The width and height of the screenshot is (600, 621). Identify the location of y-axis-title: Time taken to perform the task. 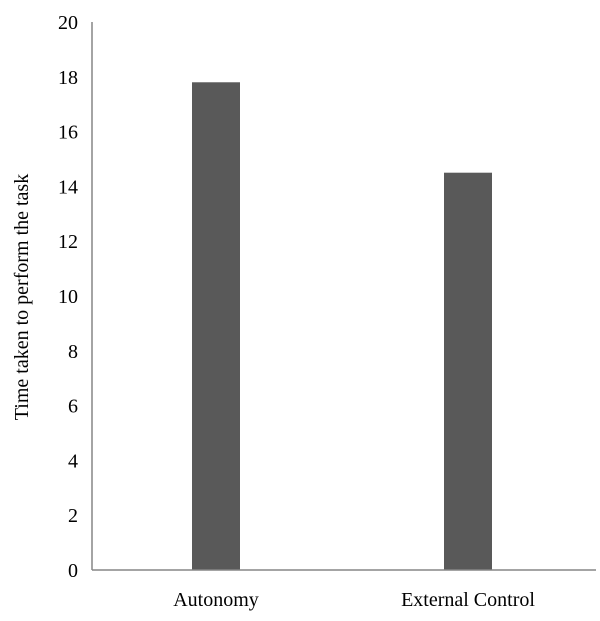
(22, 297).